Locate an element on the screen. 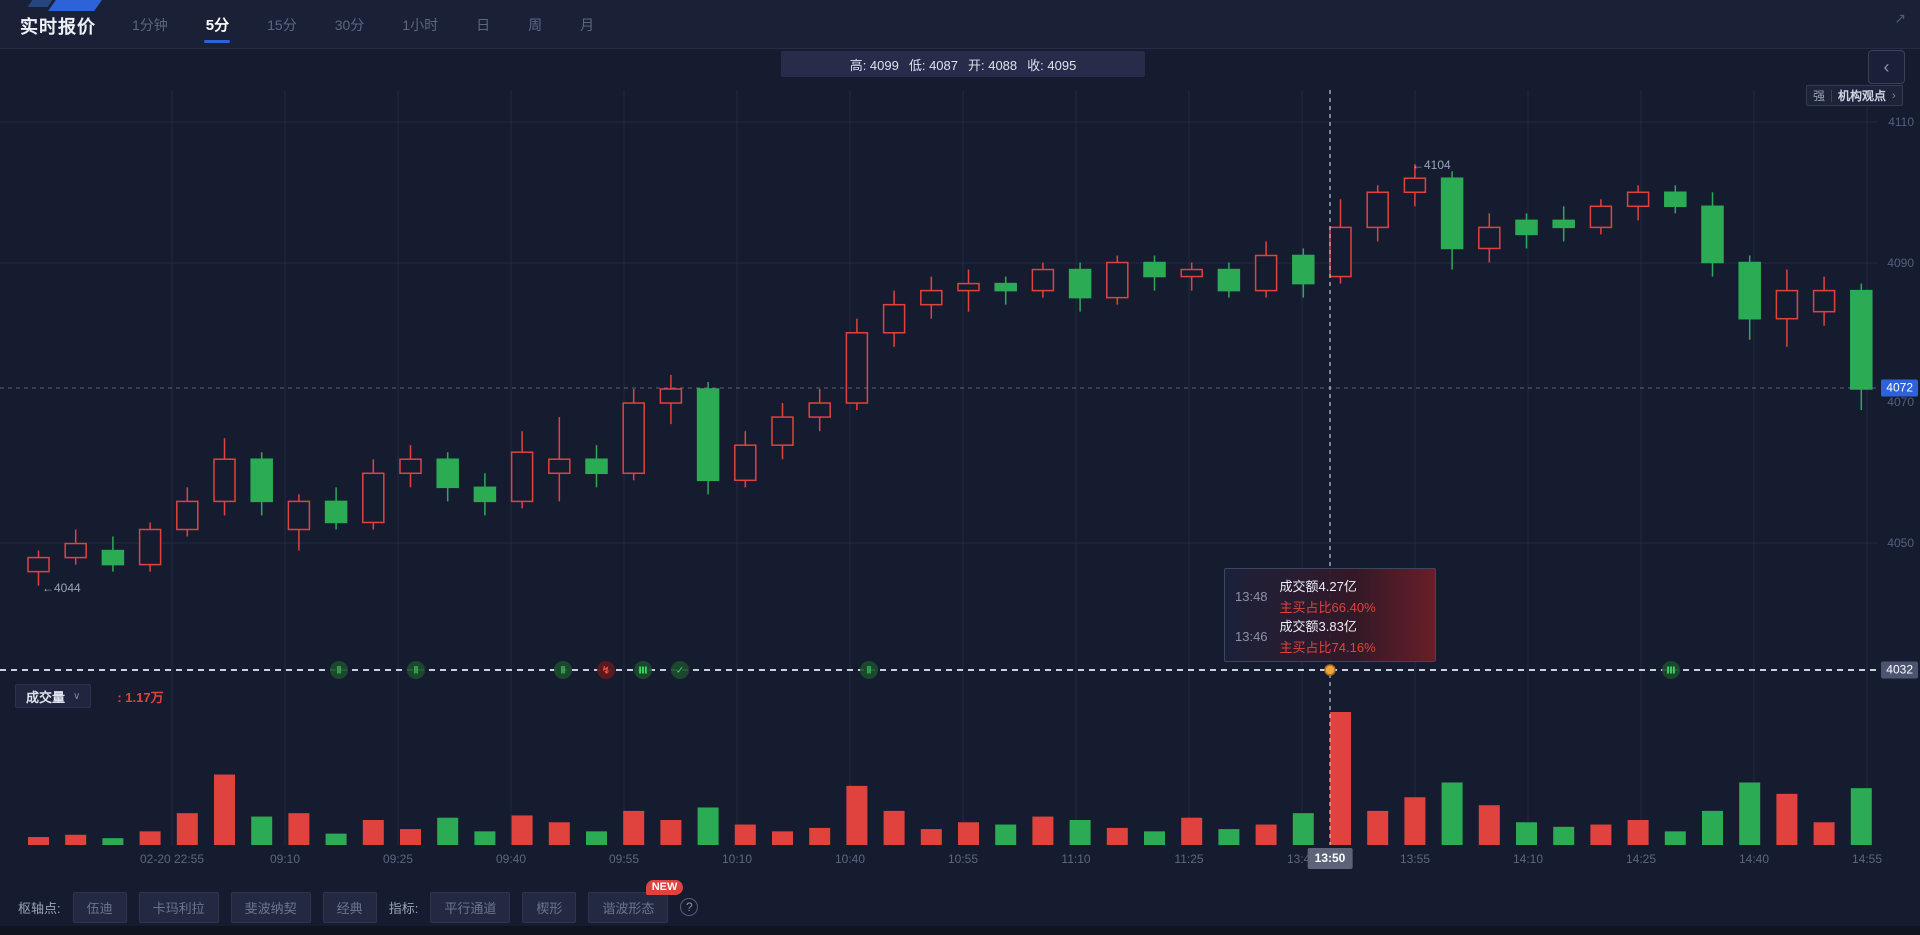 The image size is (1920, 935). help-icon: ? is located at coordinates (689, 907).